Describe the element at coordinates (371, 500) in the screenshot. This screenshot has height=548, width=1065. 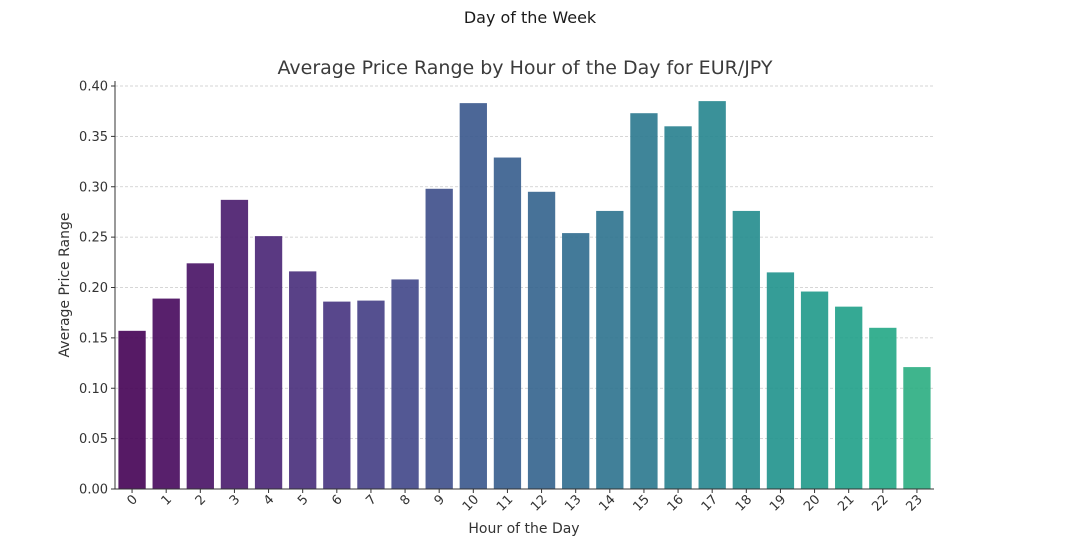
I see `x-tick-label: 7` at that location.